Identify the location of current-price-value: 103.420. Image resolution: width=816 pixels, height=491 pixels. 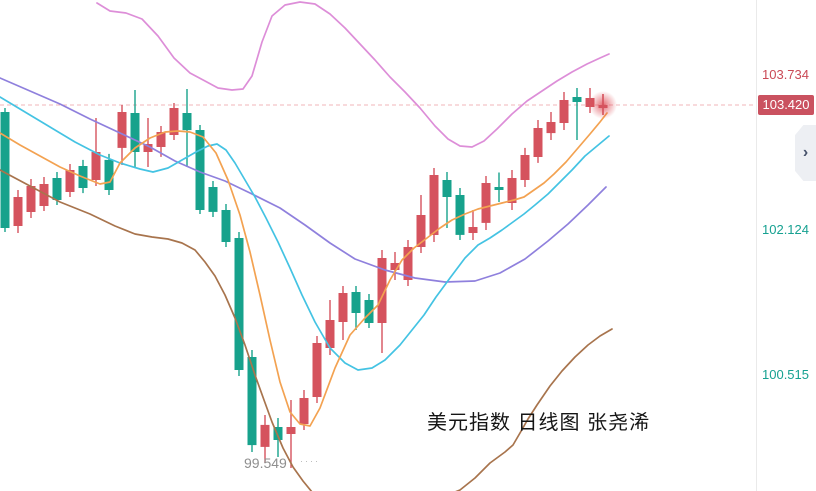
(786, 104).